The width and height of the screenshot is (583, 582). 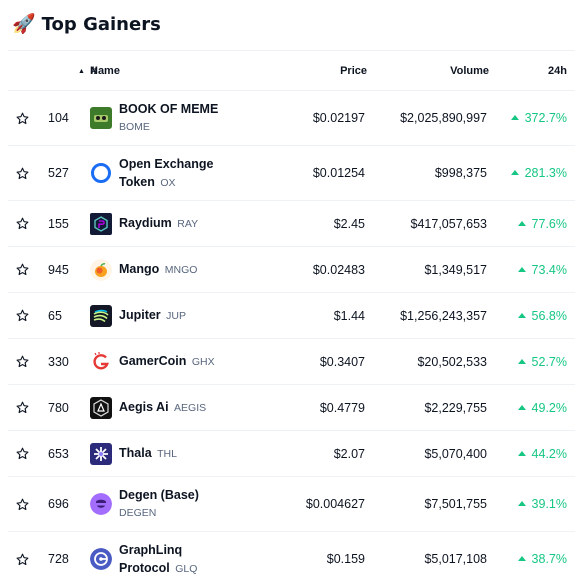 I want to click on change-cell: 52.7%, so click(x=542, y=361).